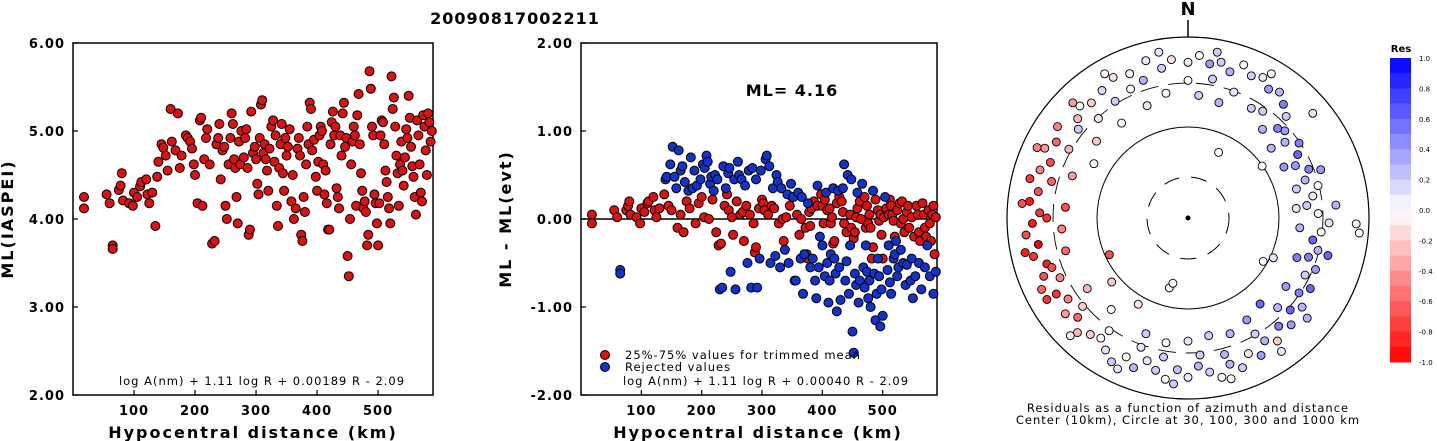 The height and width of the screenshot is (441, 1437). What do you see at coordinates (743, 355) in the screenshot?
I see `legend-label-accepted: 25%-75% values for trimmed mean` at bounding box center [743, 355].